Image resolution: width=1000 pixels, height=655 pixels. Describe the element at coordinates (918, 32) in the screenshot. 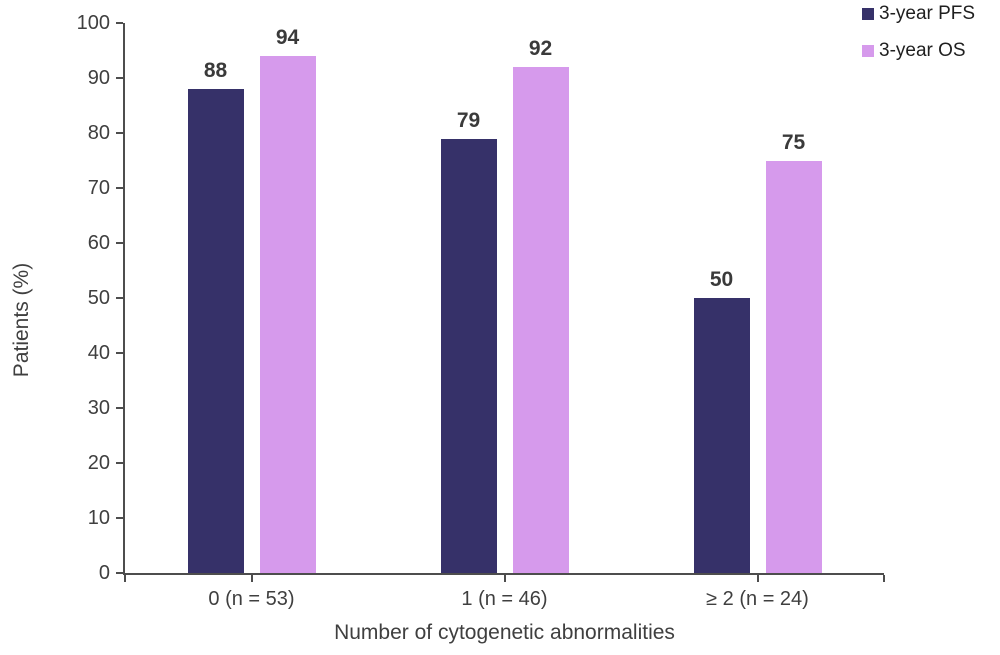

I see `legend: 3-year PFS 3-year OS` at that location.